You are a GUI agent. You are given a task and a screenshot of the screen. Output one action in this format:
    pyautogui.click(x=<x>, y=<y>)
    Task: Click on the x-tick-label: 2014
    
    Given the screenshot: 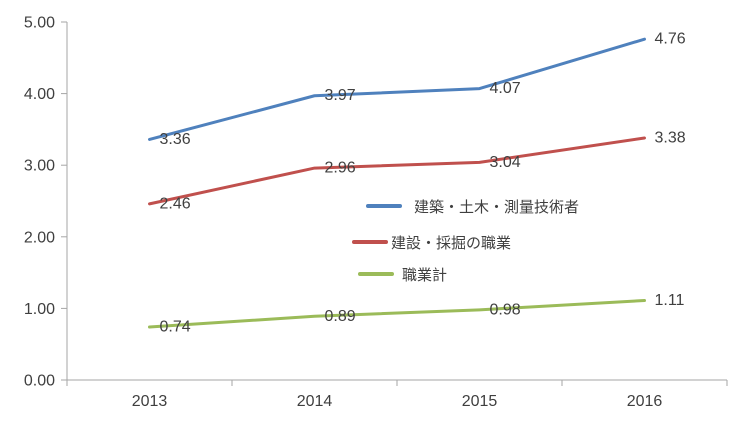 What is the action you would take?
    pyautogui.click(x=315, y=401)
    